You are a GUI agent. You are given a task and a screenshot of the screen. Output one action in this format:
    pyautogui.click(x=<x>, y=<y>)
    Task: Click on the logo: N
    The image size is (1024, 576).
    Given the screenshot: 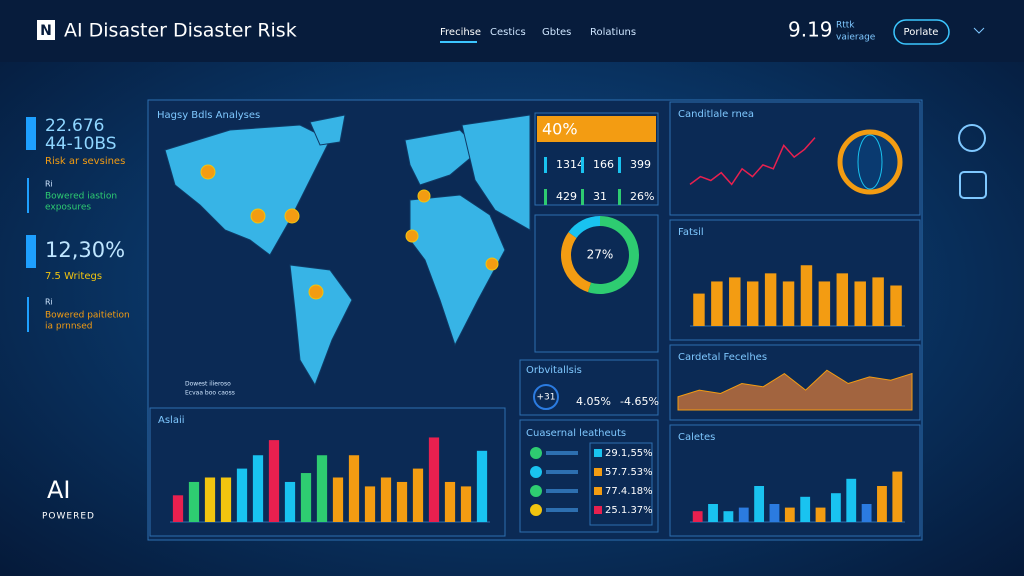 What is the action you would take?
    pyautogui.click(x=46, y=31)
    